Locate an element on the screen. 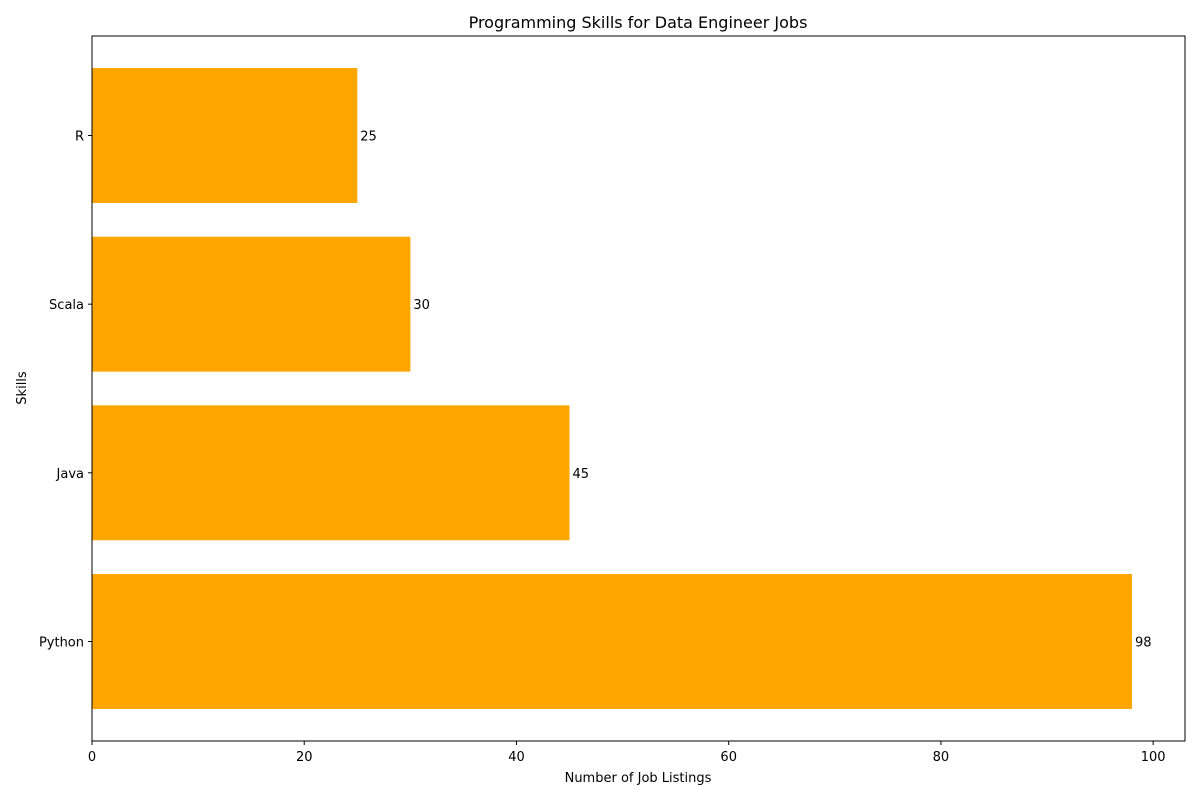 The width and height of the screenshot is (1200, 805). data-label-r: 25 is located at coordinates (368, 137).